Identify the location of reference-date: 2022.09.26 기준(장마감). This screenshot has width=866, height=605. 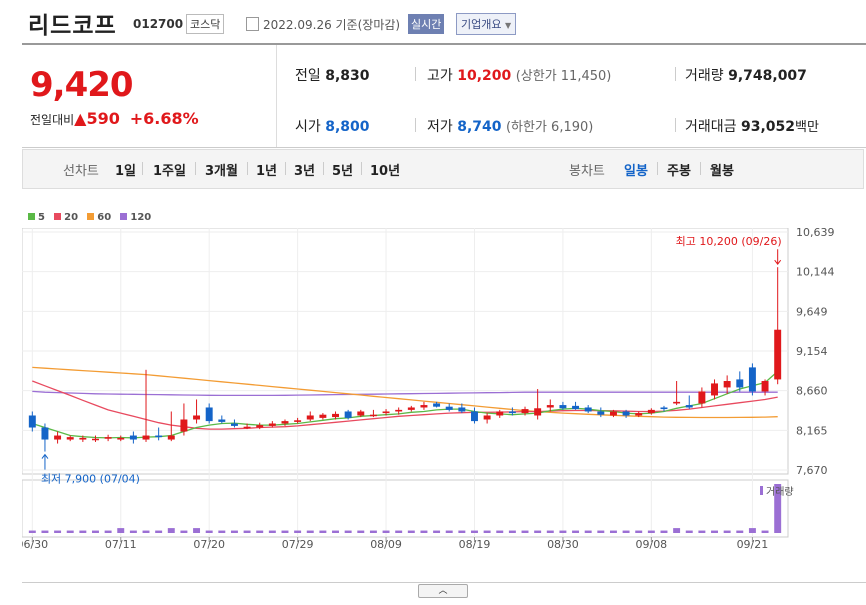
(323, 24).